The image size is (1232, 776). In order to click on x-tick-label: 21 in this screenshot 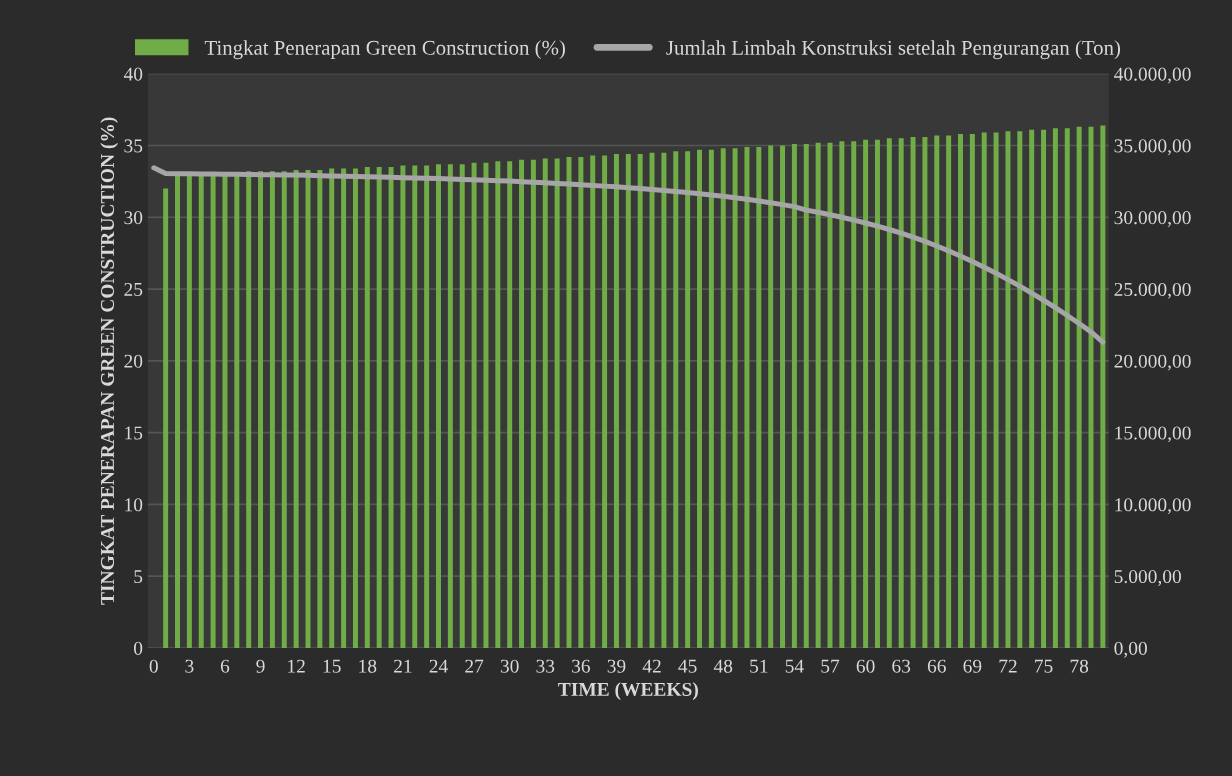, I will do `click(403, 666)`.